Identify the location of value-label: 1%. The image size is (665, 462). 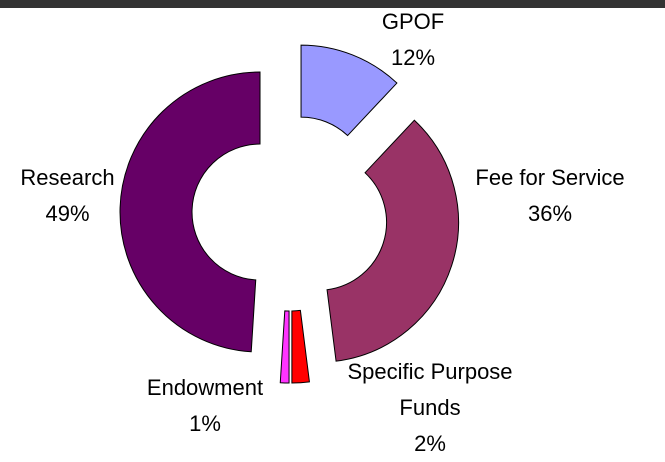
(205, 423).